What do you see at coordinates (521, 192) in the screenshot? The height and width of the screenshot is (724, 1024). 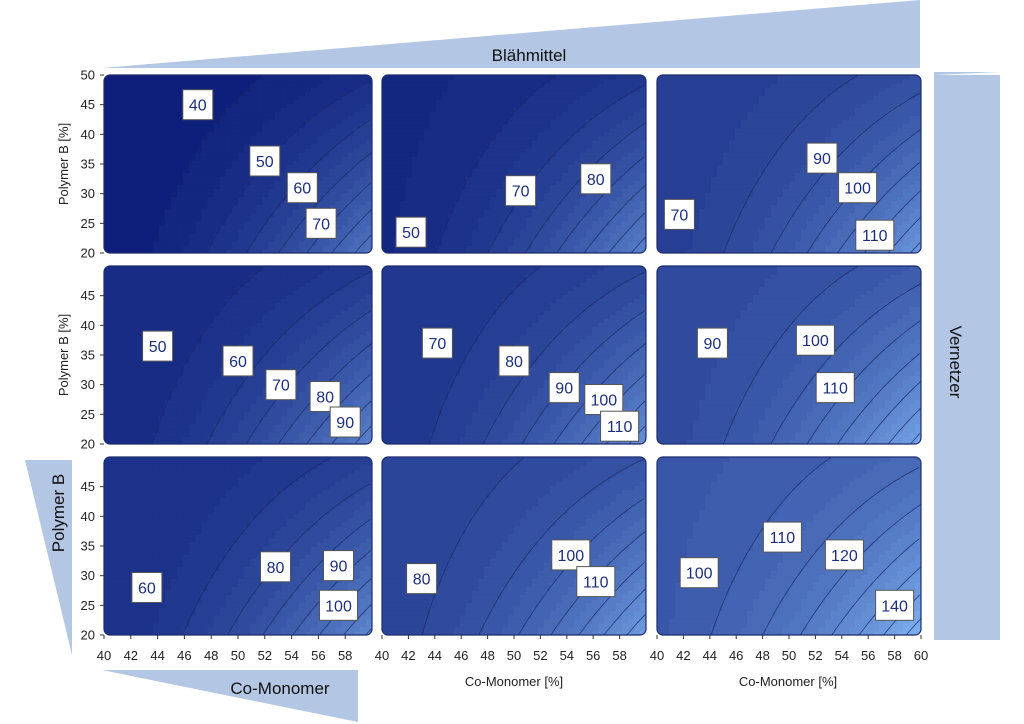 I see `contour-label: 70` at bounding box center [521, 192].